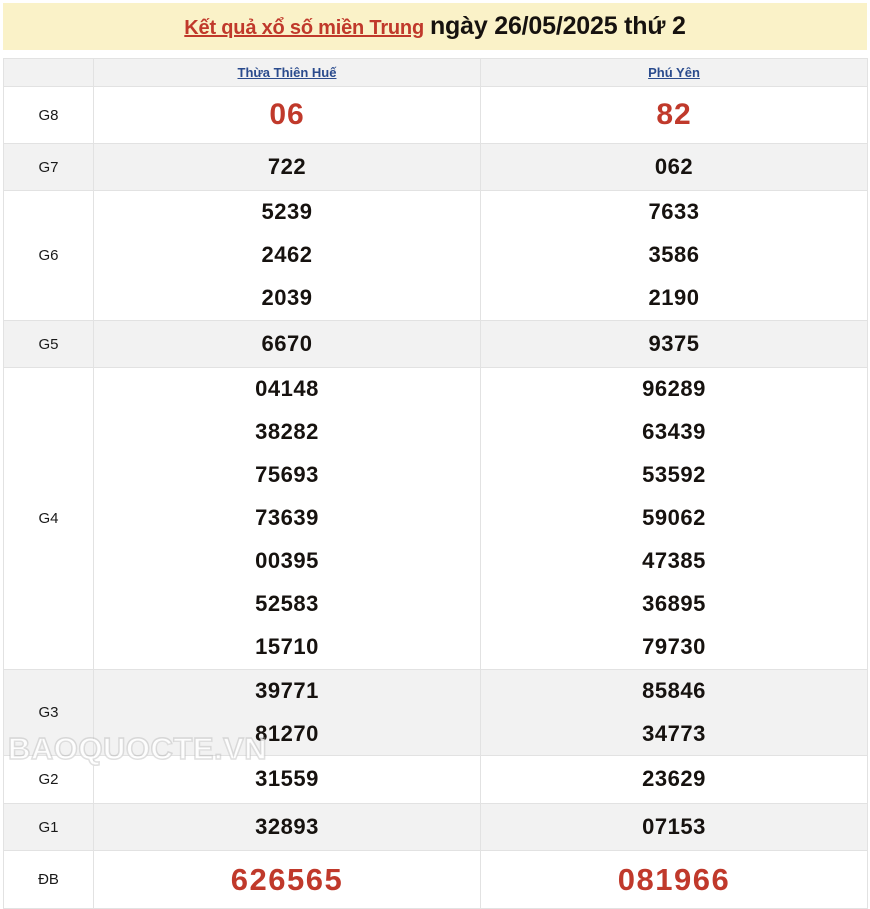  I want to click on number: 081966, so click(674, 880).